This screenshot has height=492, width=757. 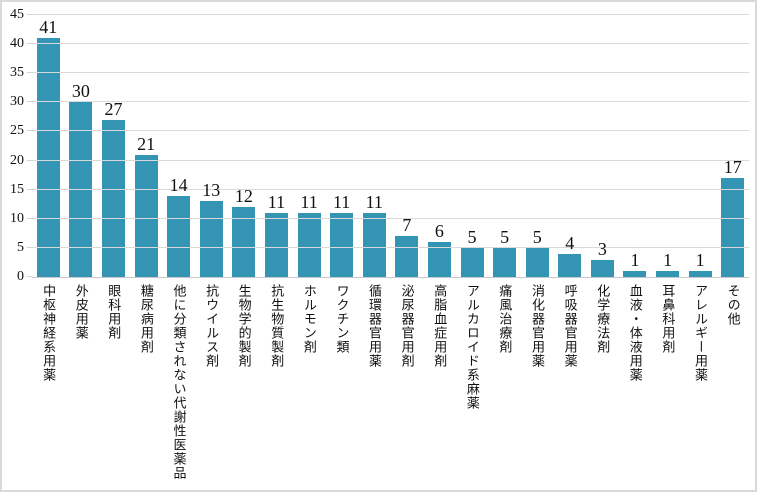 I want to click on chart-column: 11 抗生物質製剤, so click(x=276, y=191).